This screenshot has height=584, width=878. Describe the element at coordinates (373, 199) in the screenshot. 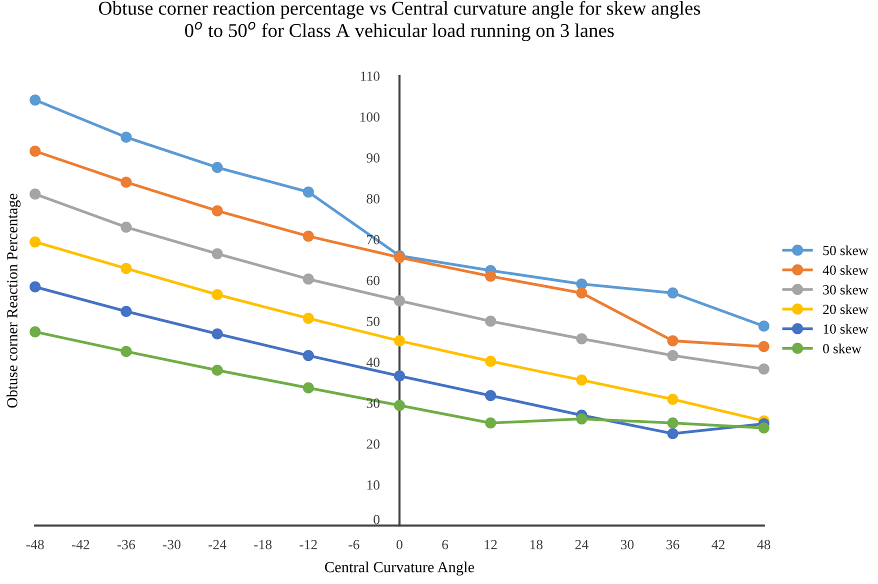

I see `y-tick-label: 80` at that location.